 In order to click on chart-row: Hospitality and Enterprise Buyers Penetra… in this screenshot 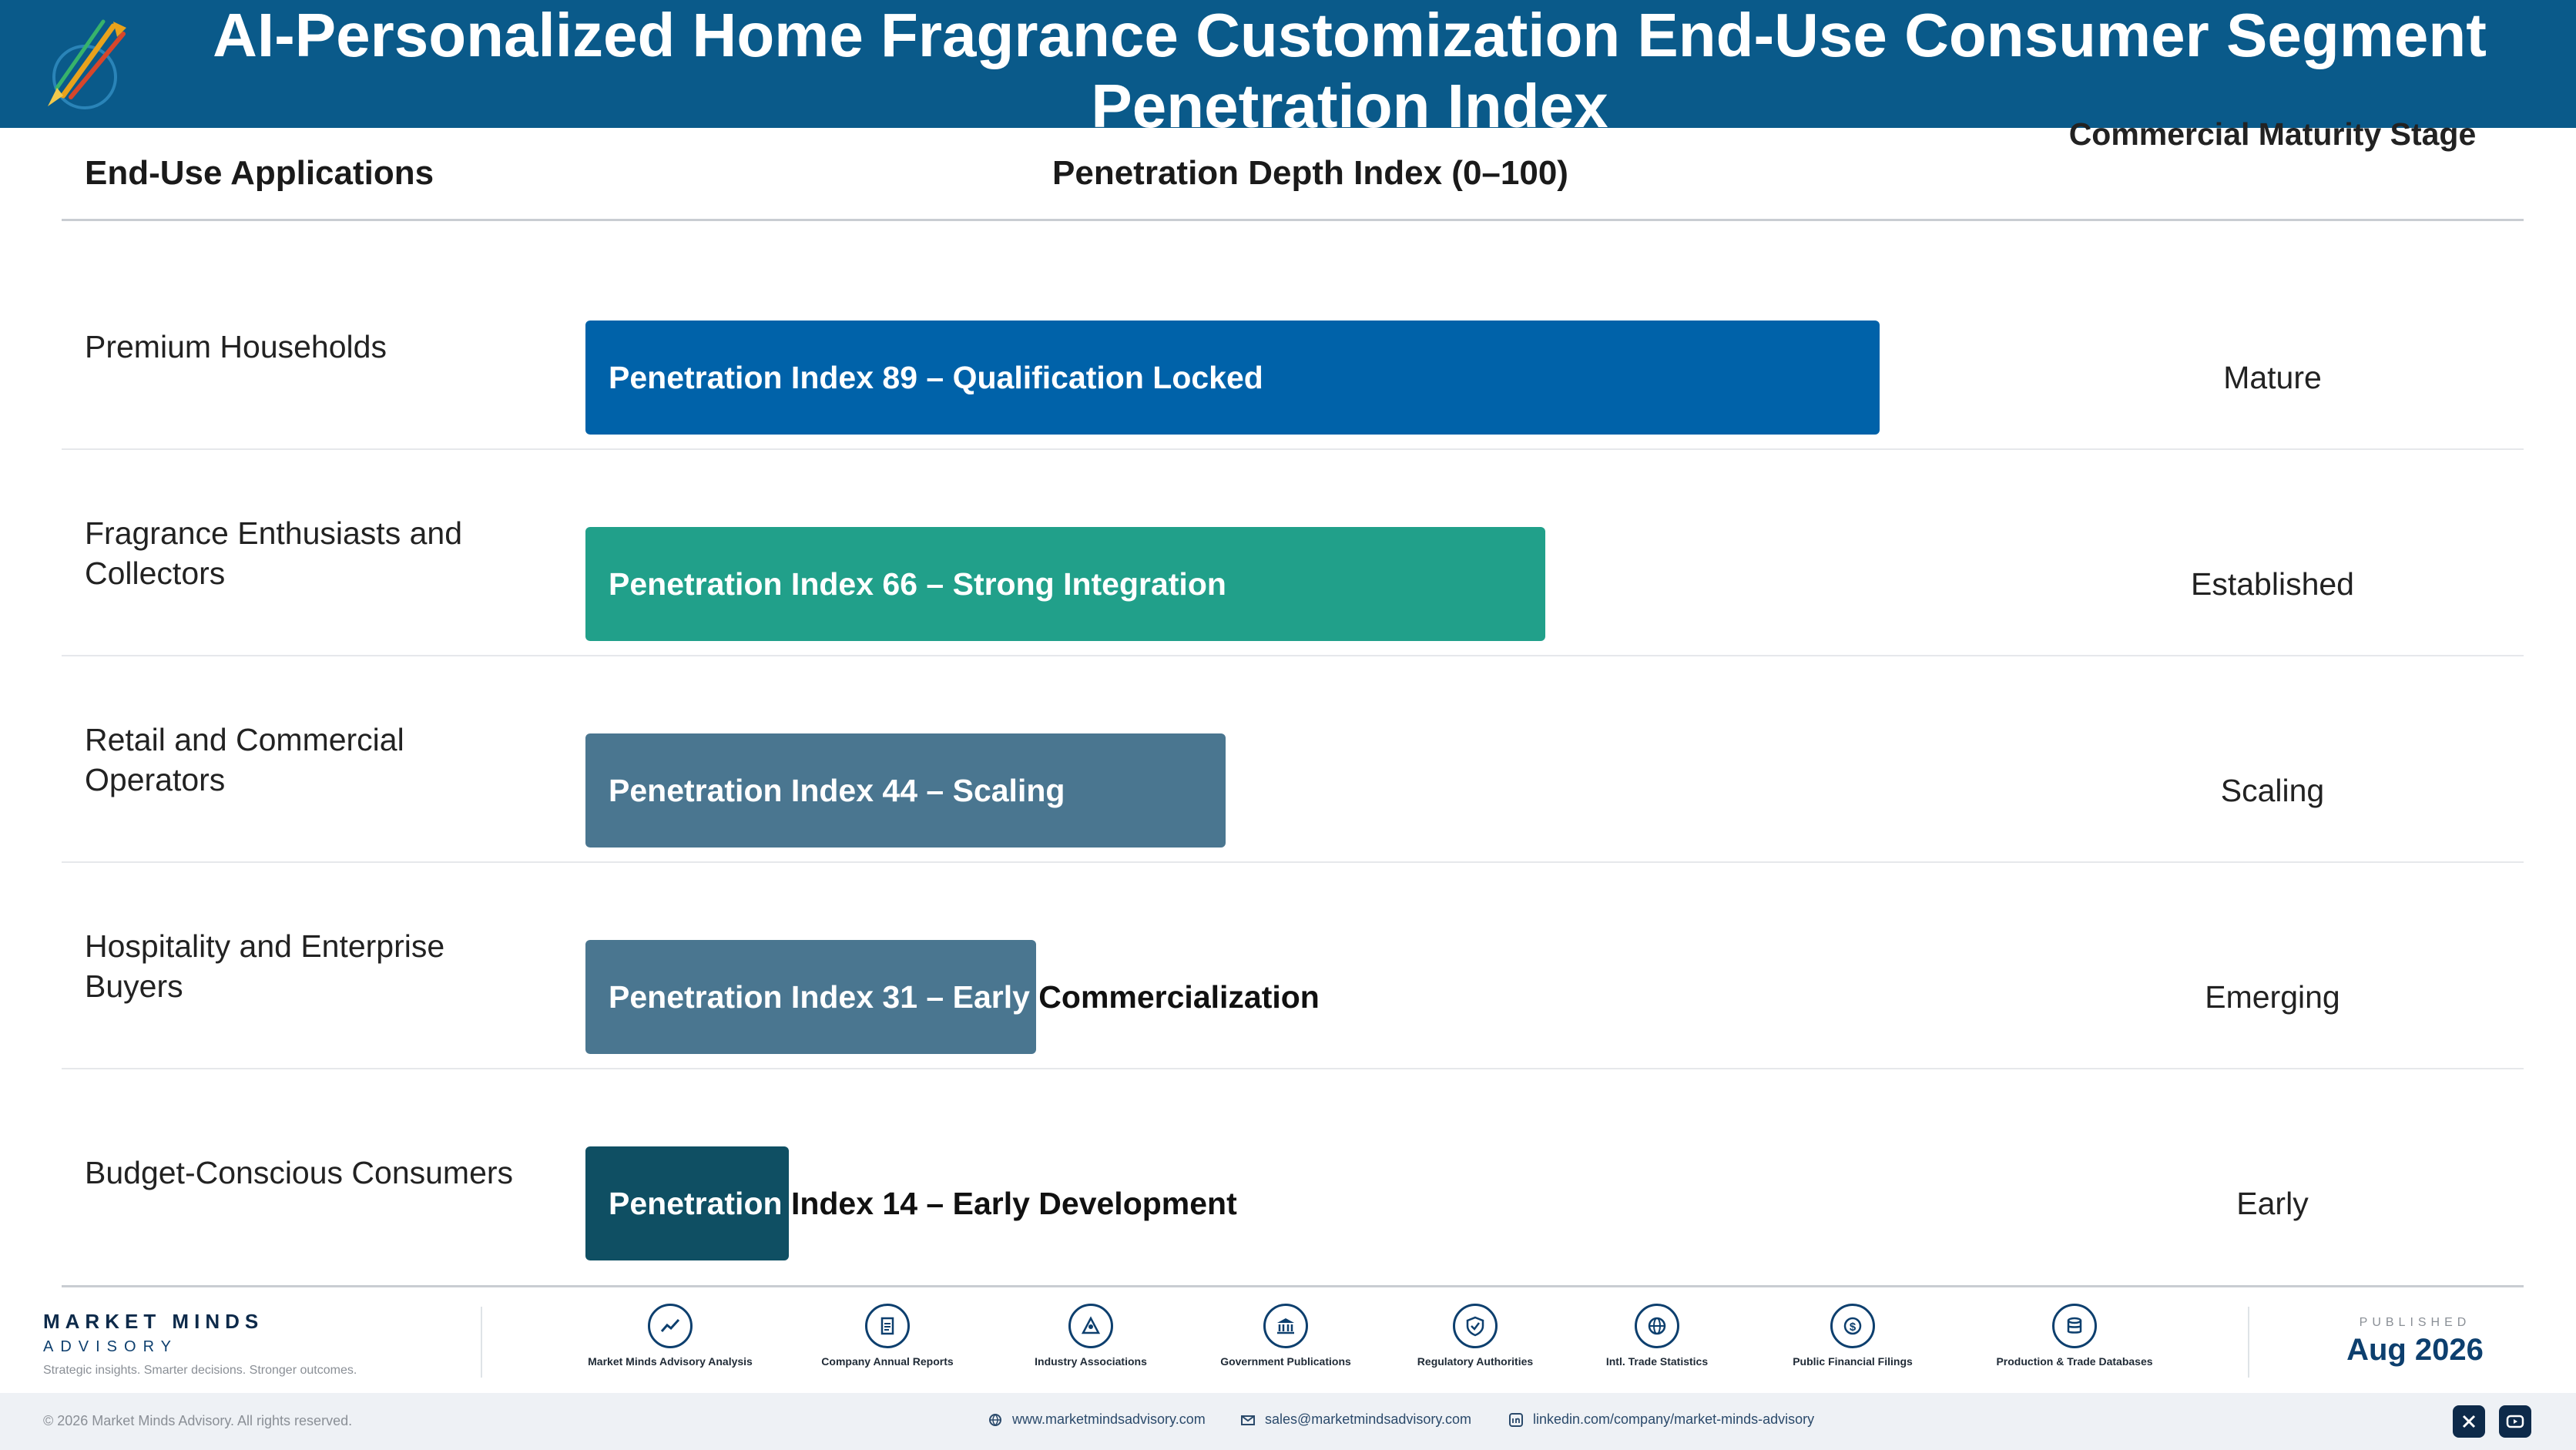, I will do `click(1293, 966)`.